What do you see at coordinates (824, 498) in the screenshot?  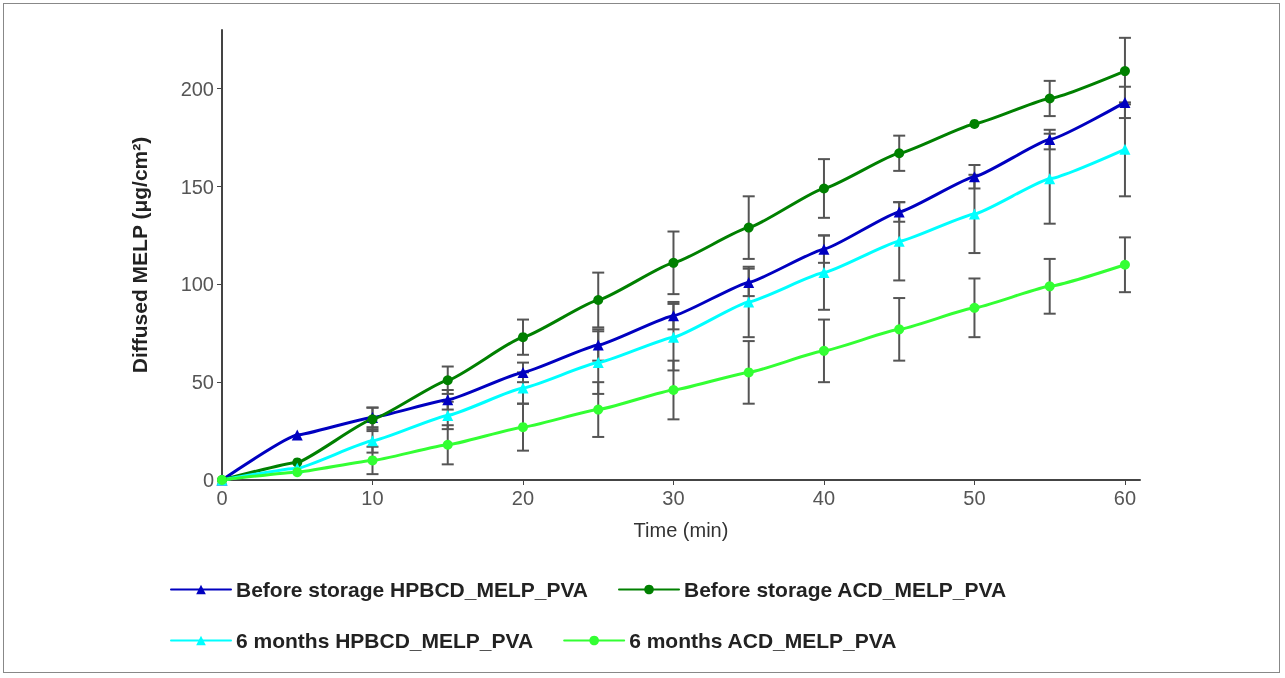 I see `x-tick-label: 40` at bounding box center [824, 498].